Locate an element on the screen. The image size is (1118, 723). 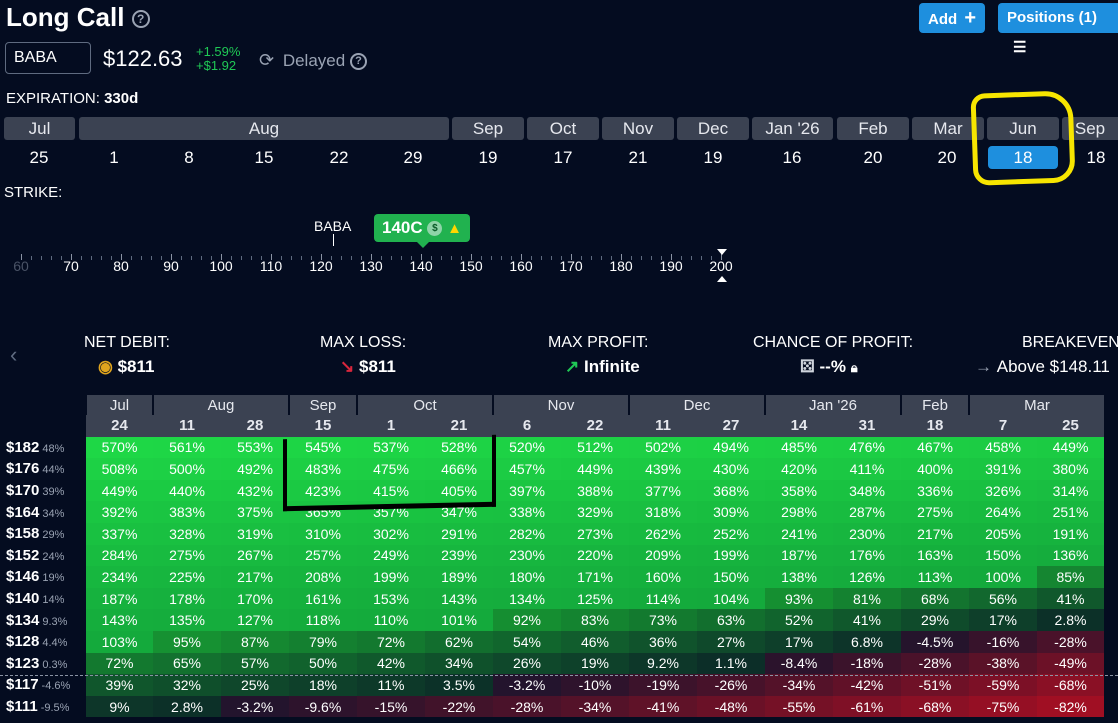
grid-cell: 318% is located at coordinates (663, 512).